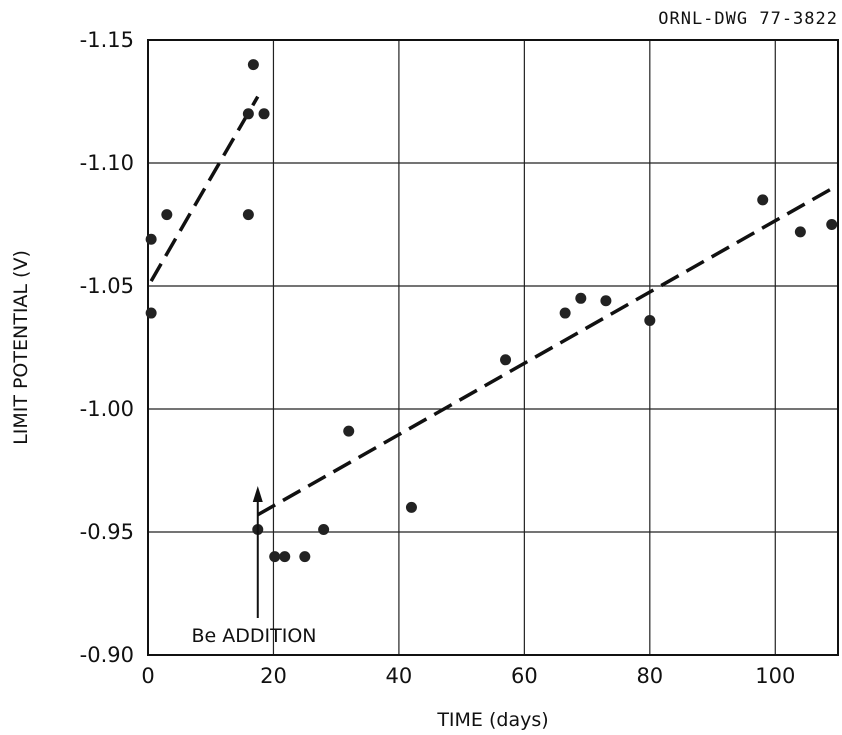 Image resolution: width=842 pixels, height=735 pixels. What do you see at coordinates (107, 163) in the screenshot?
I see `y-tick-label: -1.10` at bounding box center [107, 163].